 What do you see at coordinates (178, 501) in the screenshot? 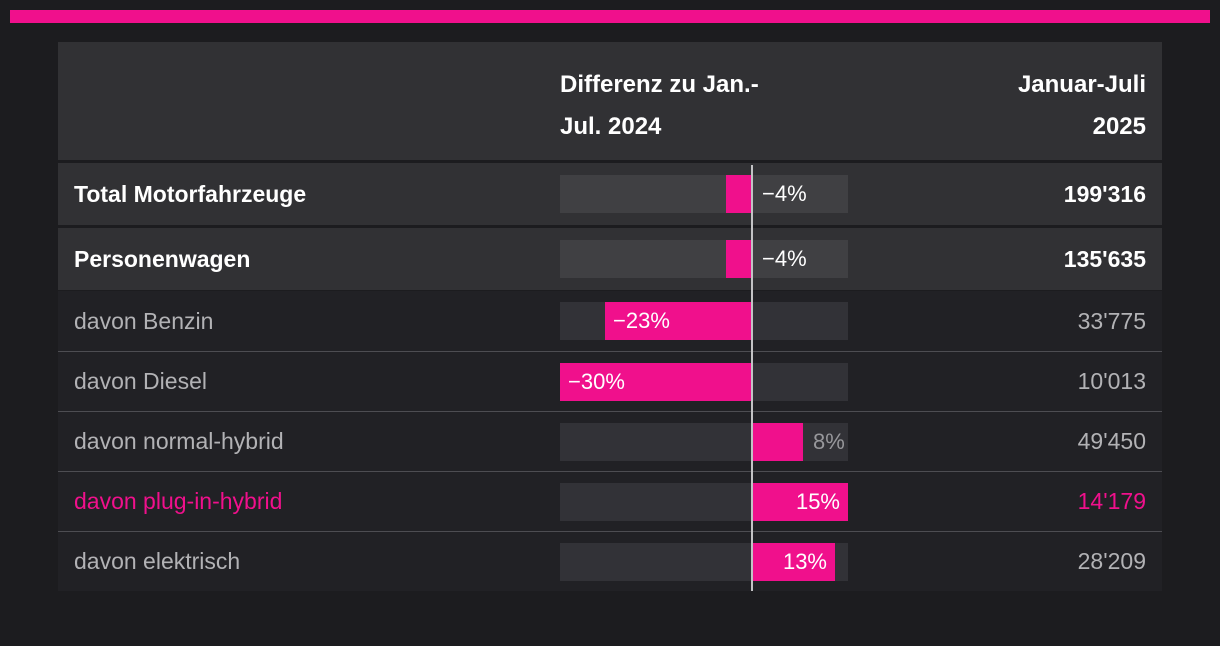
I see `row-label: davon plug-in-hybrid` at bounding box center [178, 501].